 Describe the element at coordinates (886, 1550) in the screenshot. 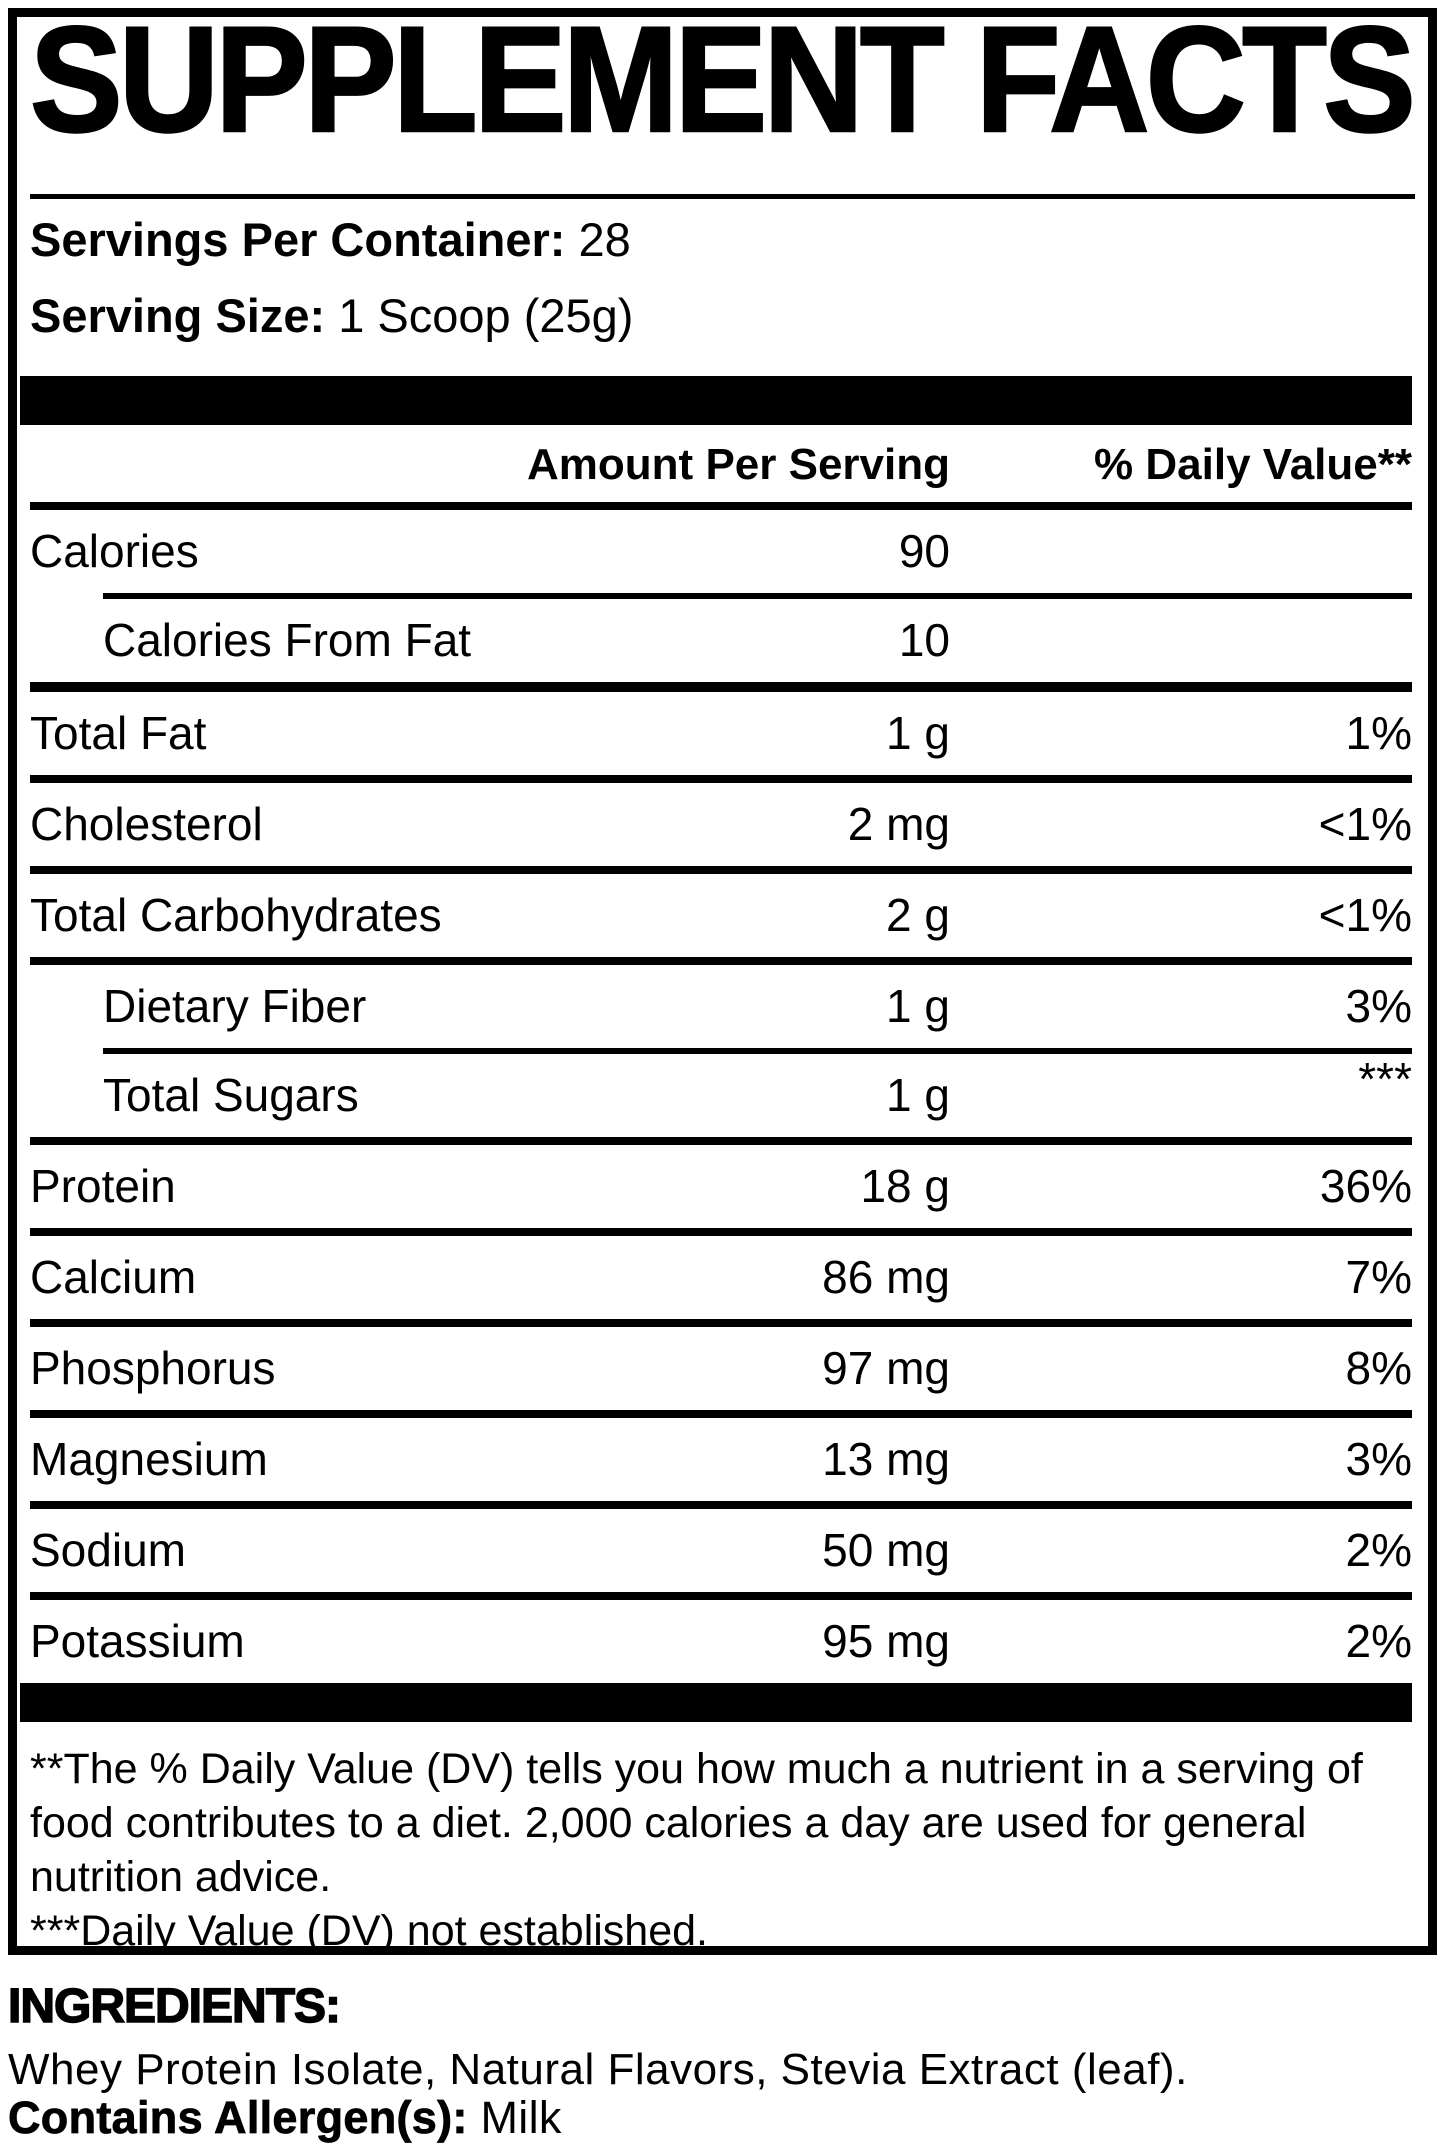

I see `nutrient-amount: 50 mg` at that location.